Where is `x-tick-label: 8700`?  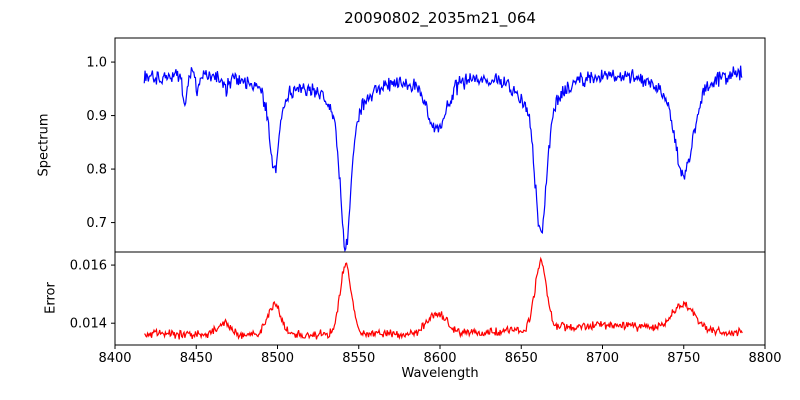
x-tick-label: 8700 is located at coordinates (602, 358).